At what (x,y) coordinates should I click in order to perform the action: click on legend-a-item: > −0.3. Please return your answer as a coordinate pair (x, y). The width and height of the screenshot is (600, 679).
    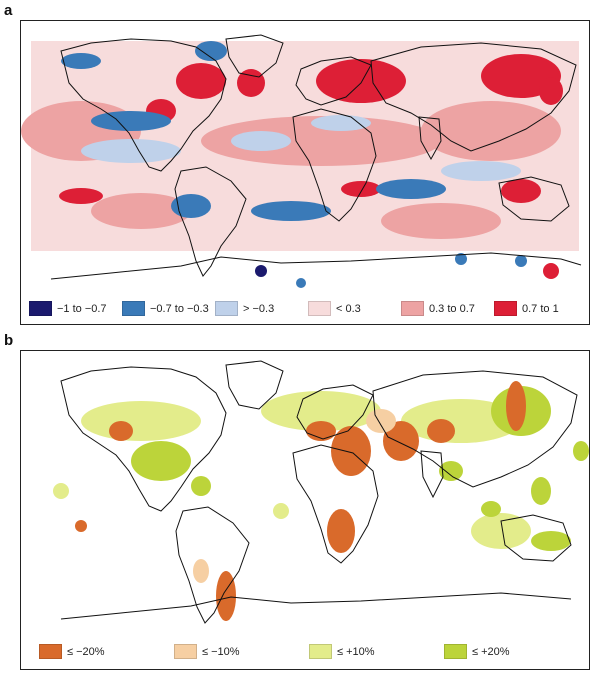
    Looking at the image, I should click on (261, 308).